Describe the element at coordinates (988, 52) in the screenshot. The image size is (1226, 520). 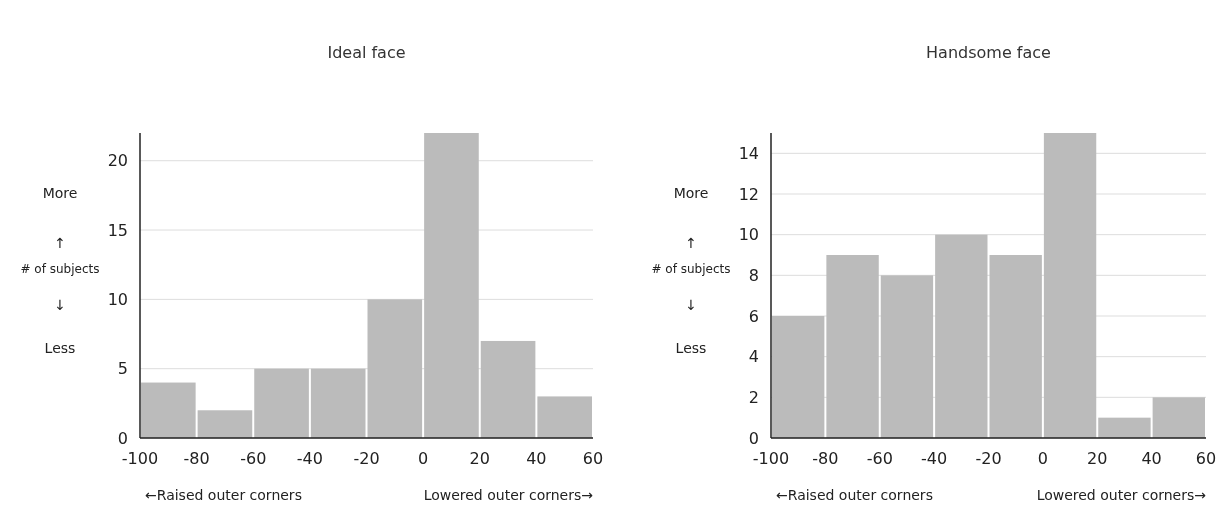
I see `chart-title: Handsome face` at that location.